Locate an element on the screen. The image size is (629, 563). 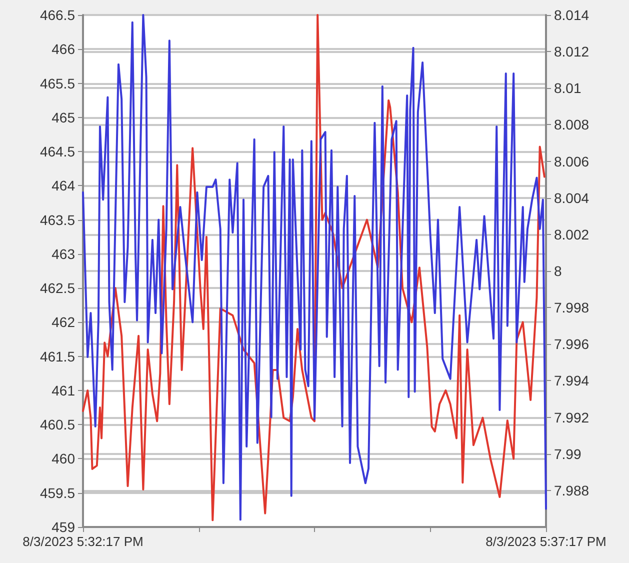
y2-tick-label: 8.014 is located at coordinates (572, 15).